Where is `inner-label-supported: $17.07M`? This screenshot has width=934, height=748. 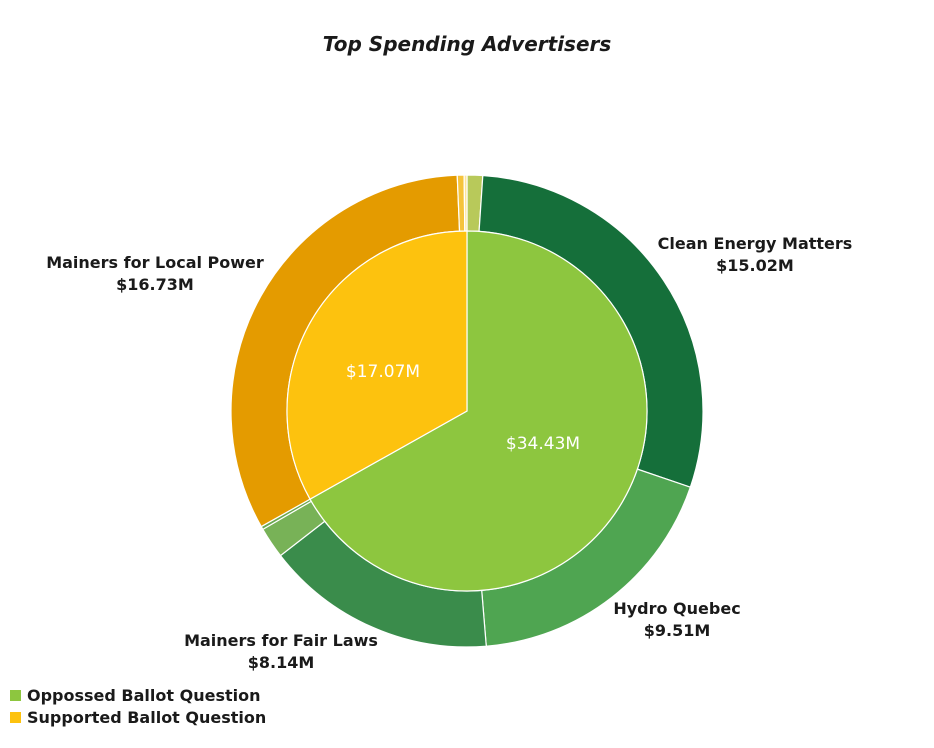
inner-label-supported: $17.07M is located at coordinates (383, 372).